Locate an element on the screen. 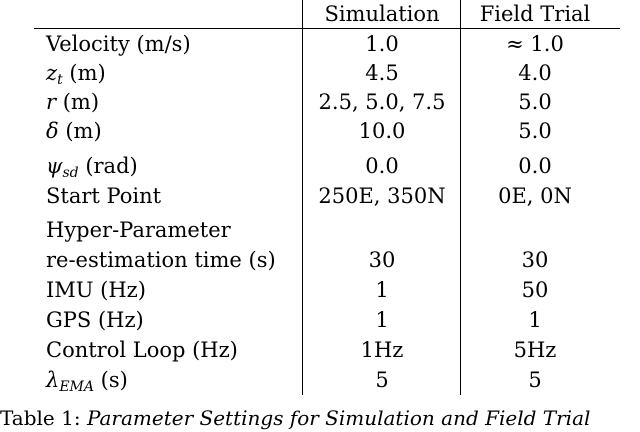  cell-simulation-delta: 10.0 is located at coordinates (382, 131).